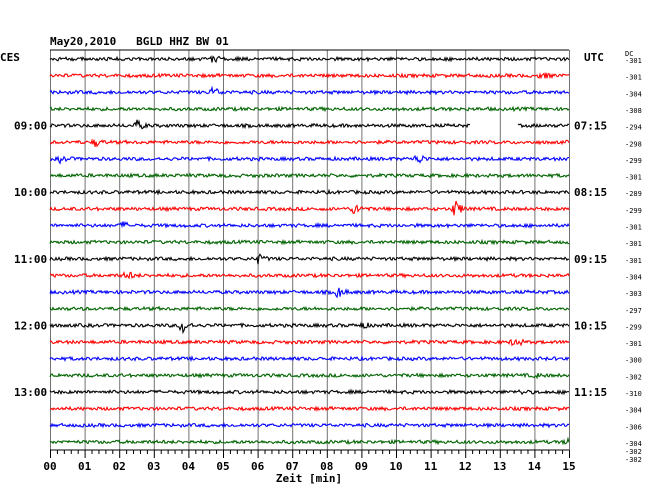  What do you see at coordinates (119, 466) in the screenshot?
I see `x-tick-label: 02` at bounding box center [119, 466].